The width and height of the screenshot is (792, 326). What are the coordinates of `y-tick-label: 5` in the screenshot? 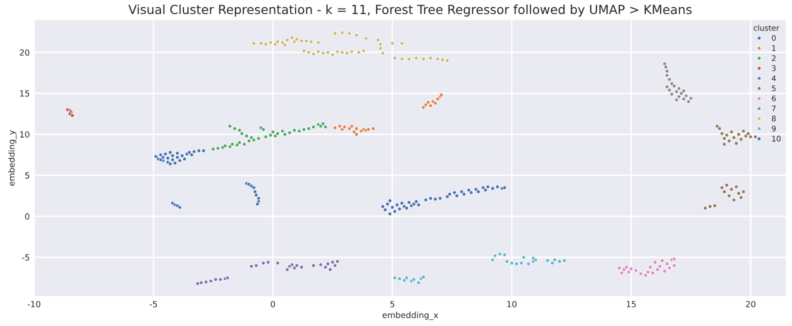 It's located at (27, 175).